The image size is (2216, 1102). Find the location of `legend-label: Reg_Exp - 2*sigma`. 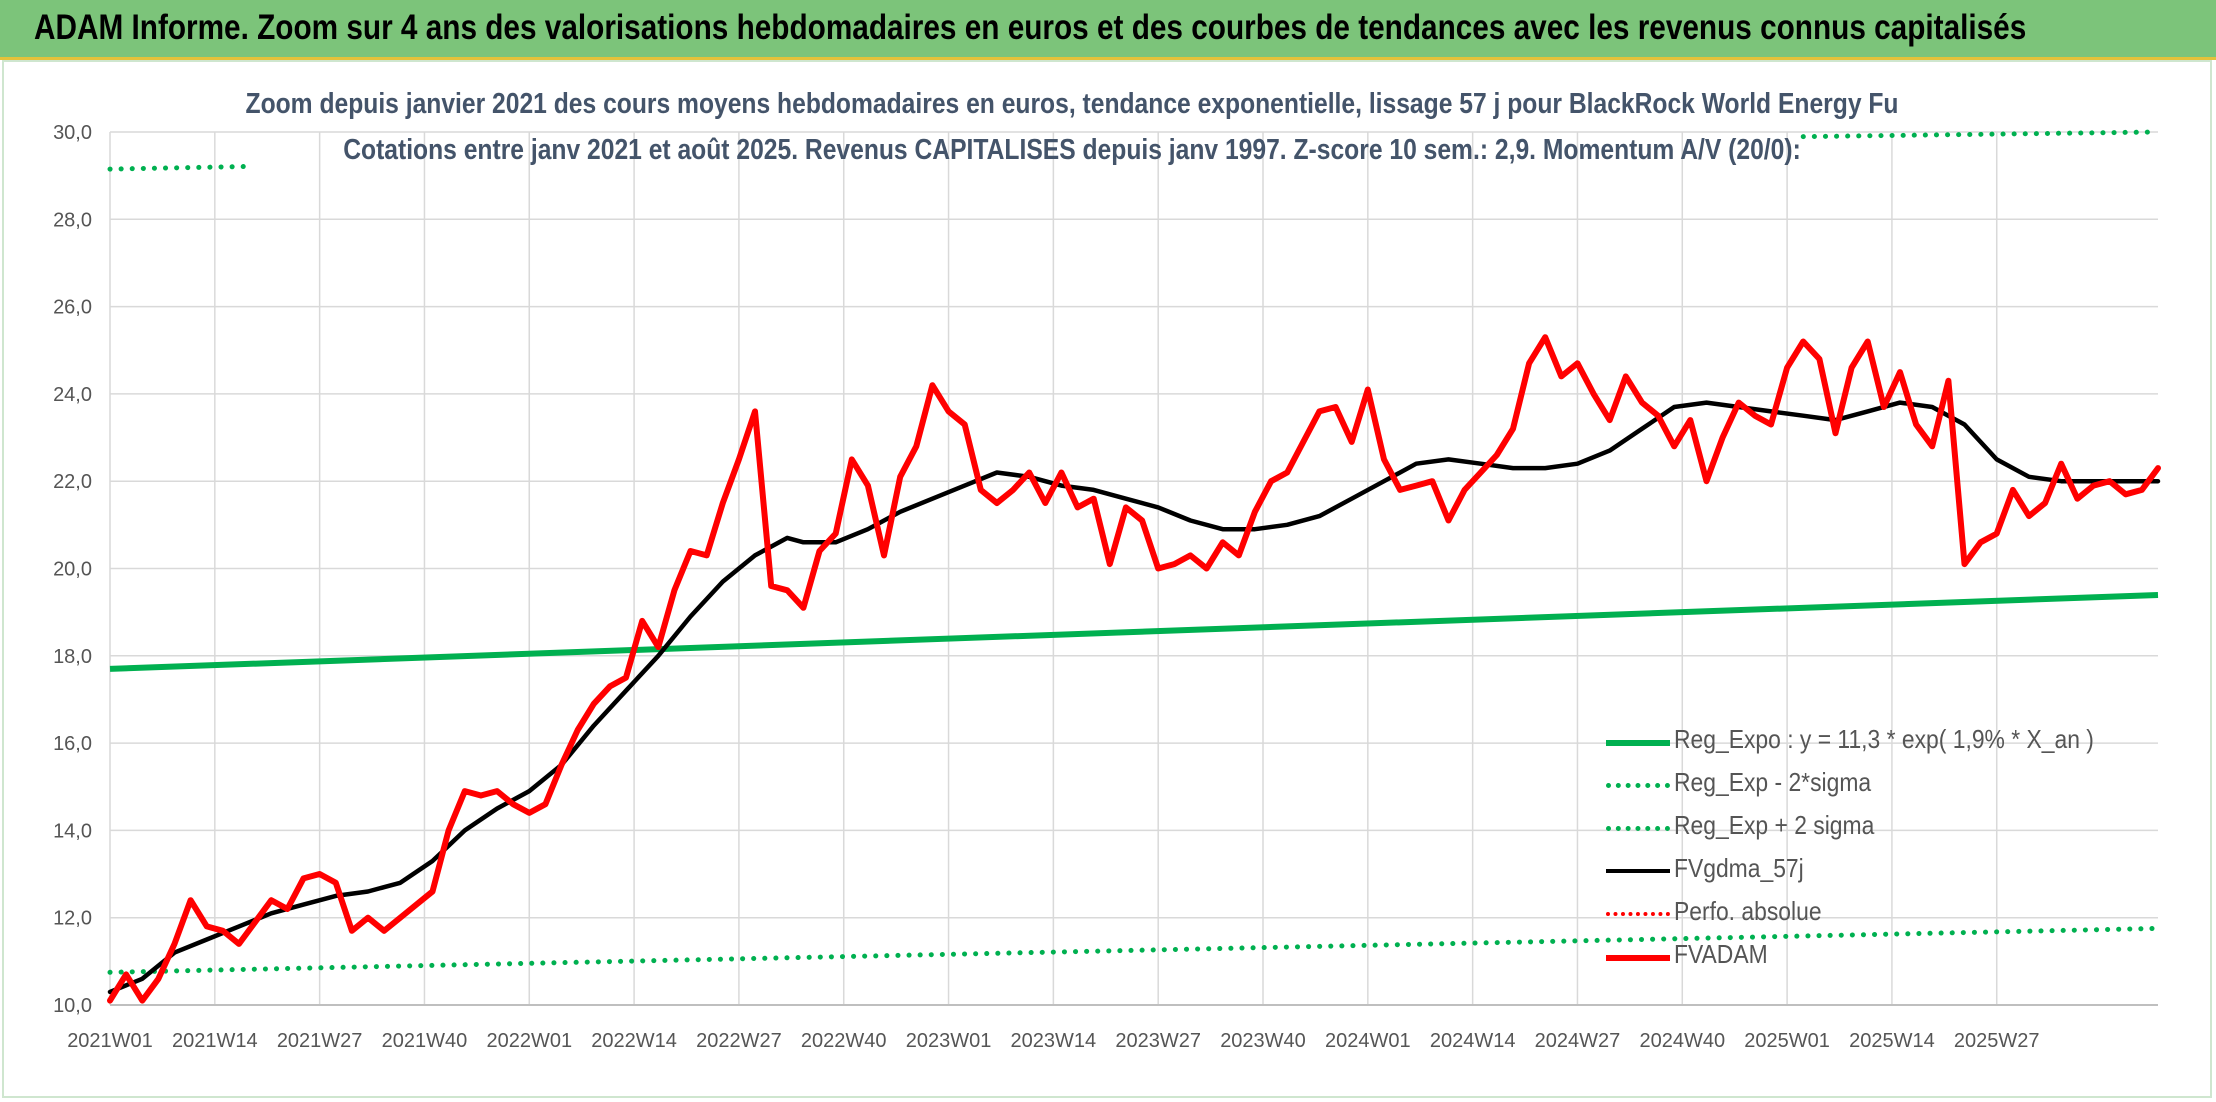

legend-label: Reg_Exp - 2*sigma is located at coordinates (1773, 782).